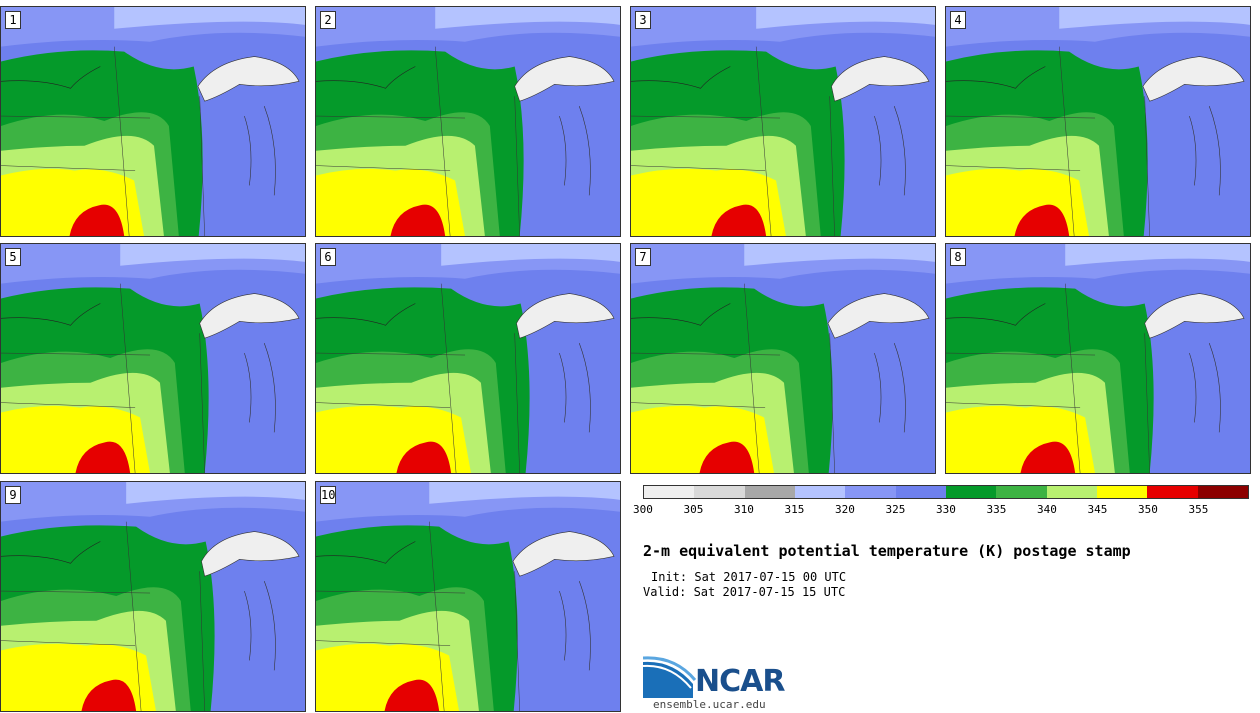  What do you see at coordinates (996, 509) in the screenshot?
I see `colorbar-tick-label: 335` at bounding box center [996, 509].